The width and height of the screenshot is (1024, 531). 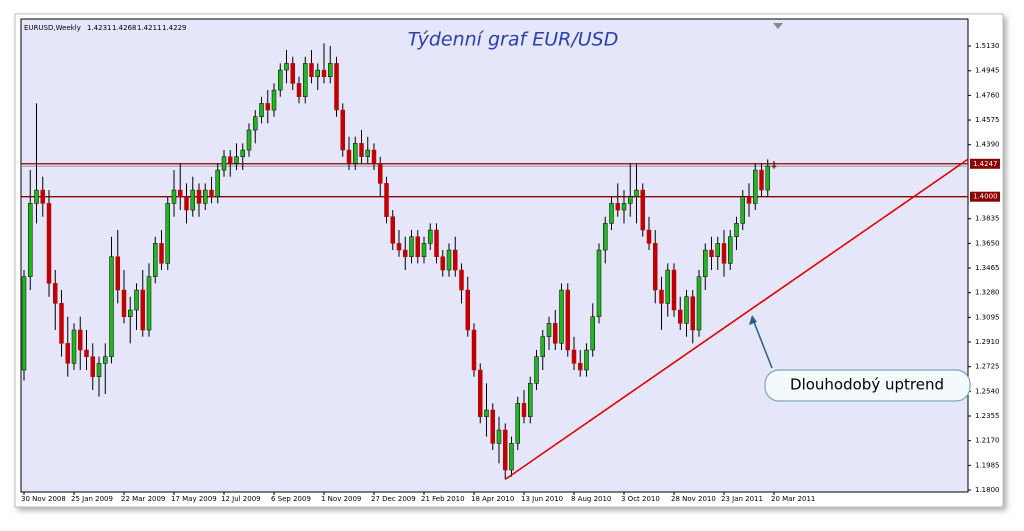 I want to click on x-tick-label: 21 Feb 2010, so click(x=443, y=499).